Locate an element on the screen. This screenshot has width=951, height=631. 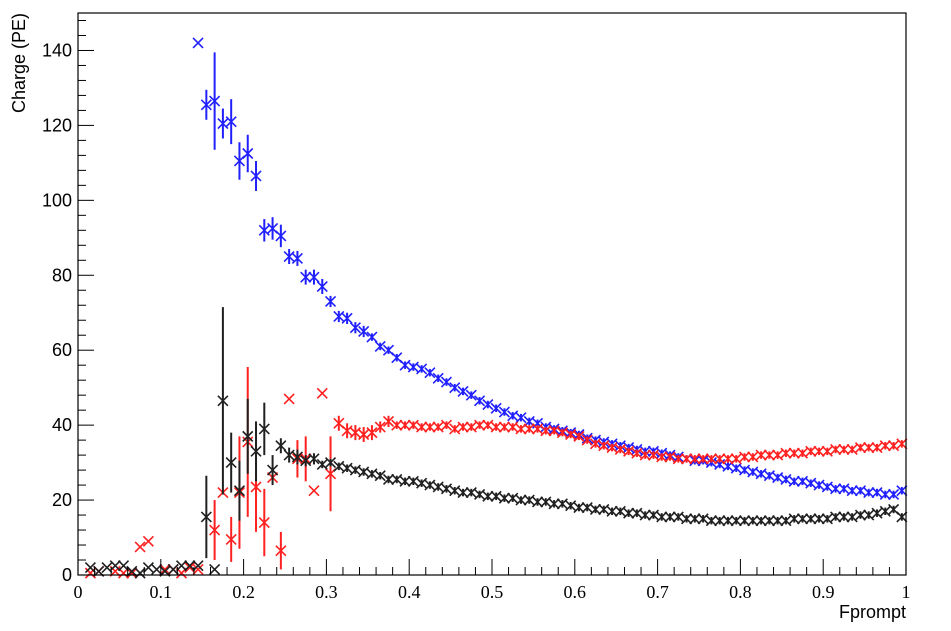
y-tick-label: 0 is located at coordinates (67, 575).